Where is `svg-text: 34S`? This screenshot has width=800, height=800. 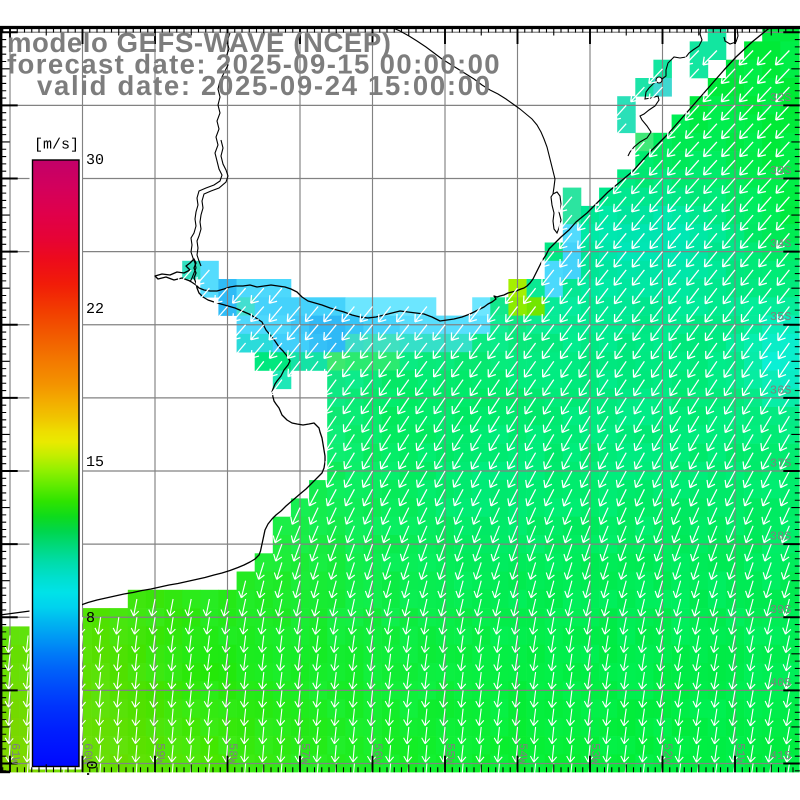 svg-text: 34S is located at coordinates (781, 244).